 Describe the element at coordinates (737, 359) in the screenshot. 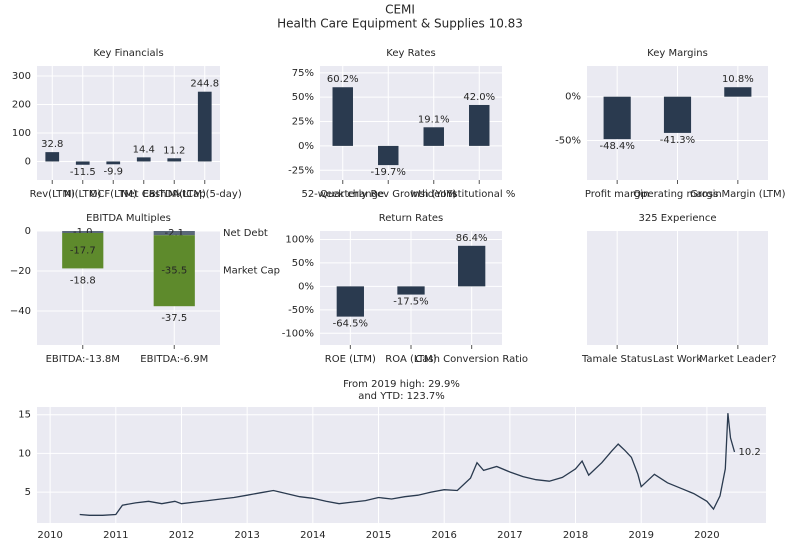

I see `x-tick-label: Market Leader?` at that location.